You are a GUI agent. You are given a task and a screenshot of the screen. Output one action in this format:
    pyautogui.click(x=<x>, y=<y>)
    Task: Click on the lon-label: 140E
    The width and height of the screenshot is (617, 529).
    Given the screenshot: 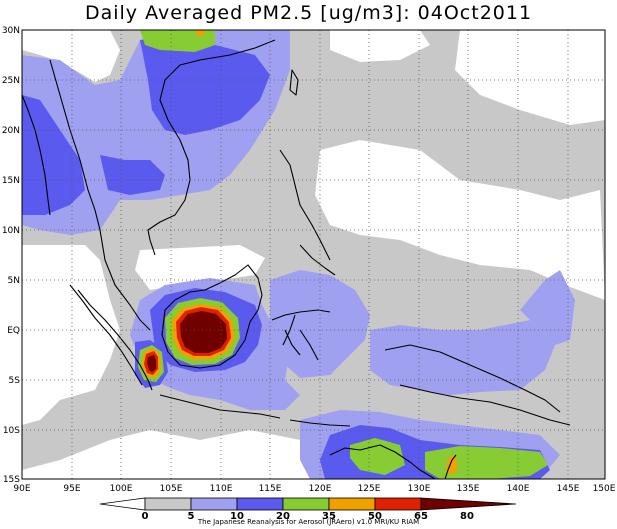 What is the action you would take?
    pyautogui.click(x=518, y=489)
    